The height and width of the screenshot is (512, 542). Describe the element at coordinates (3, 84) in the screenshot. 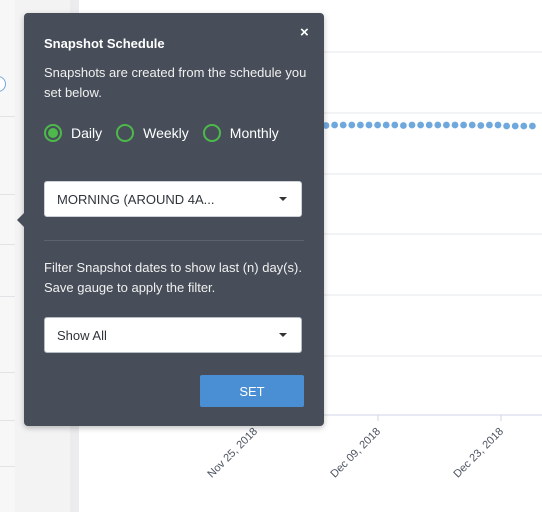

I see `timeline-node-icon` at that location.